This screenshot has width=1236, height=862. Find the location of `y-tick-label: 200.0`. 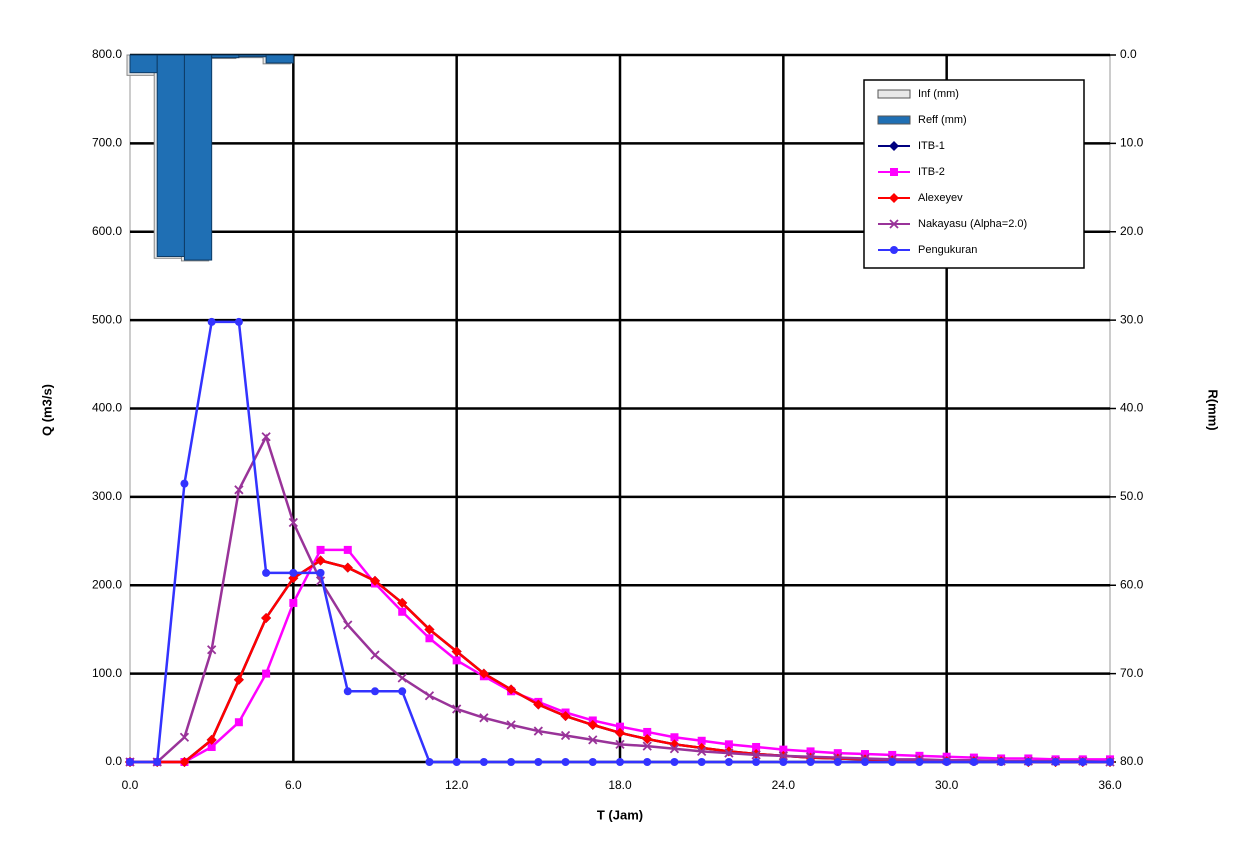

y-tick-label: 200.0 is located at coordinates (107, 584).